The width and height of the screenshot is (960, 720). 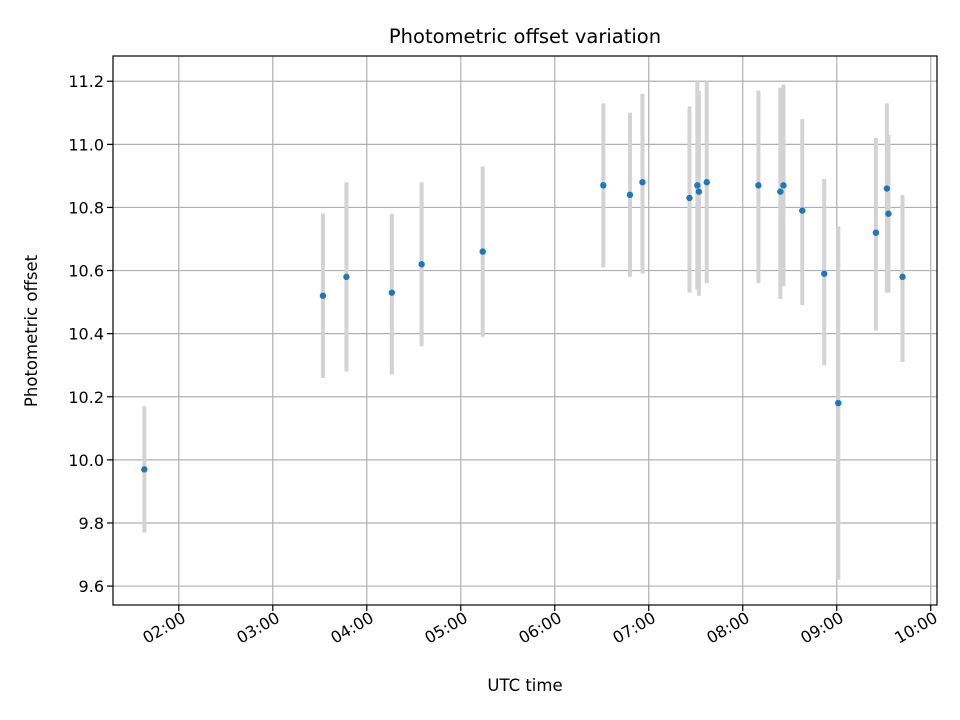 I want to click on x-axis-label: UTC time, so click(x=524, y=685).